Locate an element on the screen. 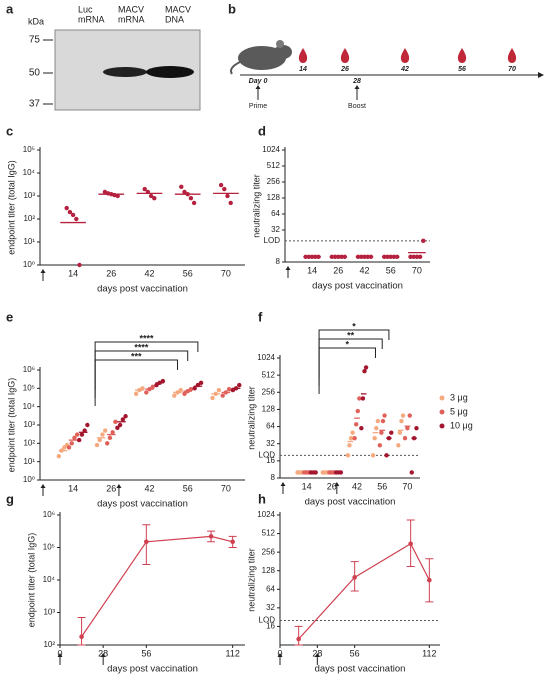 The width and height of the screenshot is (550, 685). lane-label: MACV is located at coordinates (178, 9).